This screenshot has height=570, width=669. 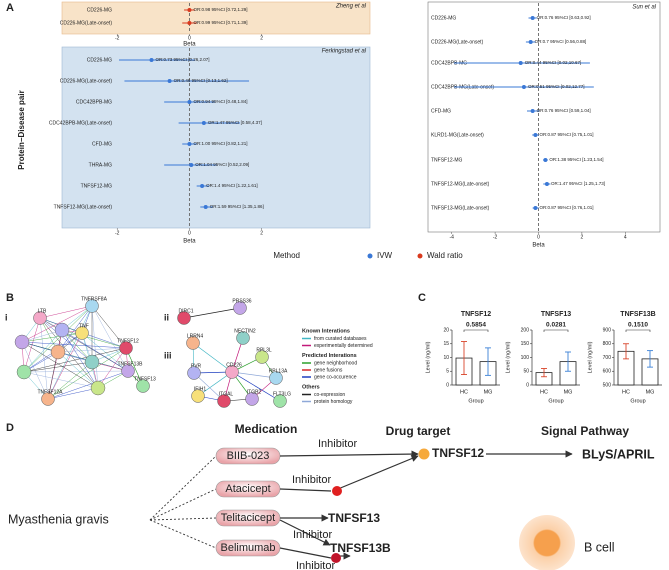 I want to click on legend-title: Method, so click(x=286, y=255).